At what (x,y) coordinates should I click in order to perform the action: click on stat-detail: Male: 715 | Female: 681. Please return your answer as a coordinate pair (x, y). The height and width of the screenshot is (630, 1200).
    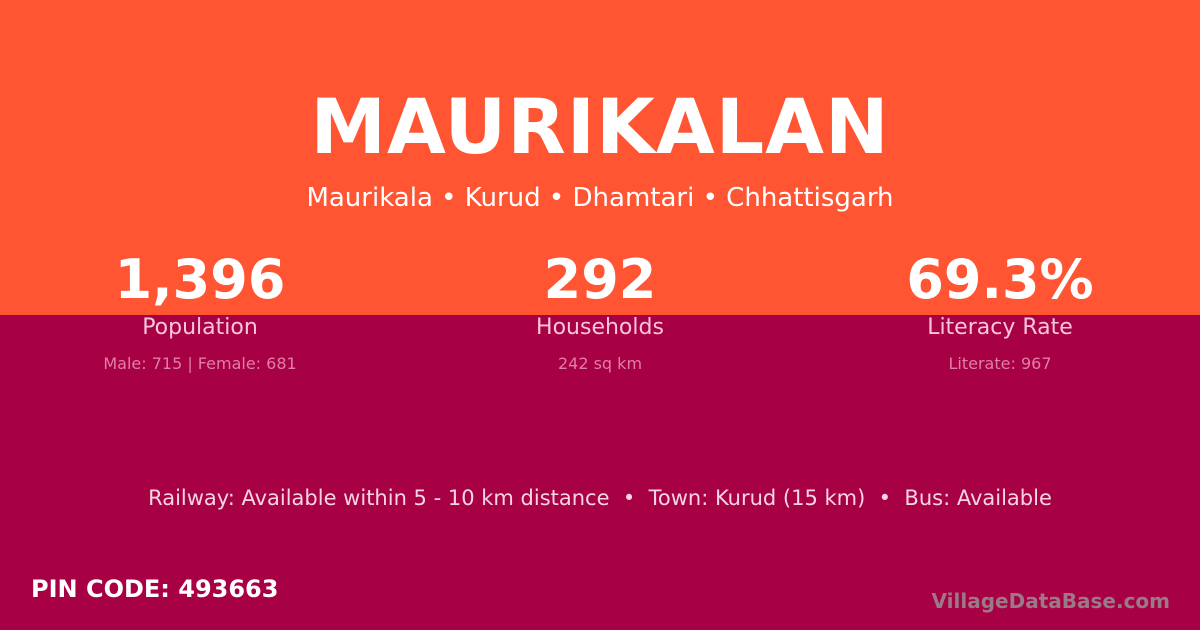
    Looking at the image, I should click on (200, 363).